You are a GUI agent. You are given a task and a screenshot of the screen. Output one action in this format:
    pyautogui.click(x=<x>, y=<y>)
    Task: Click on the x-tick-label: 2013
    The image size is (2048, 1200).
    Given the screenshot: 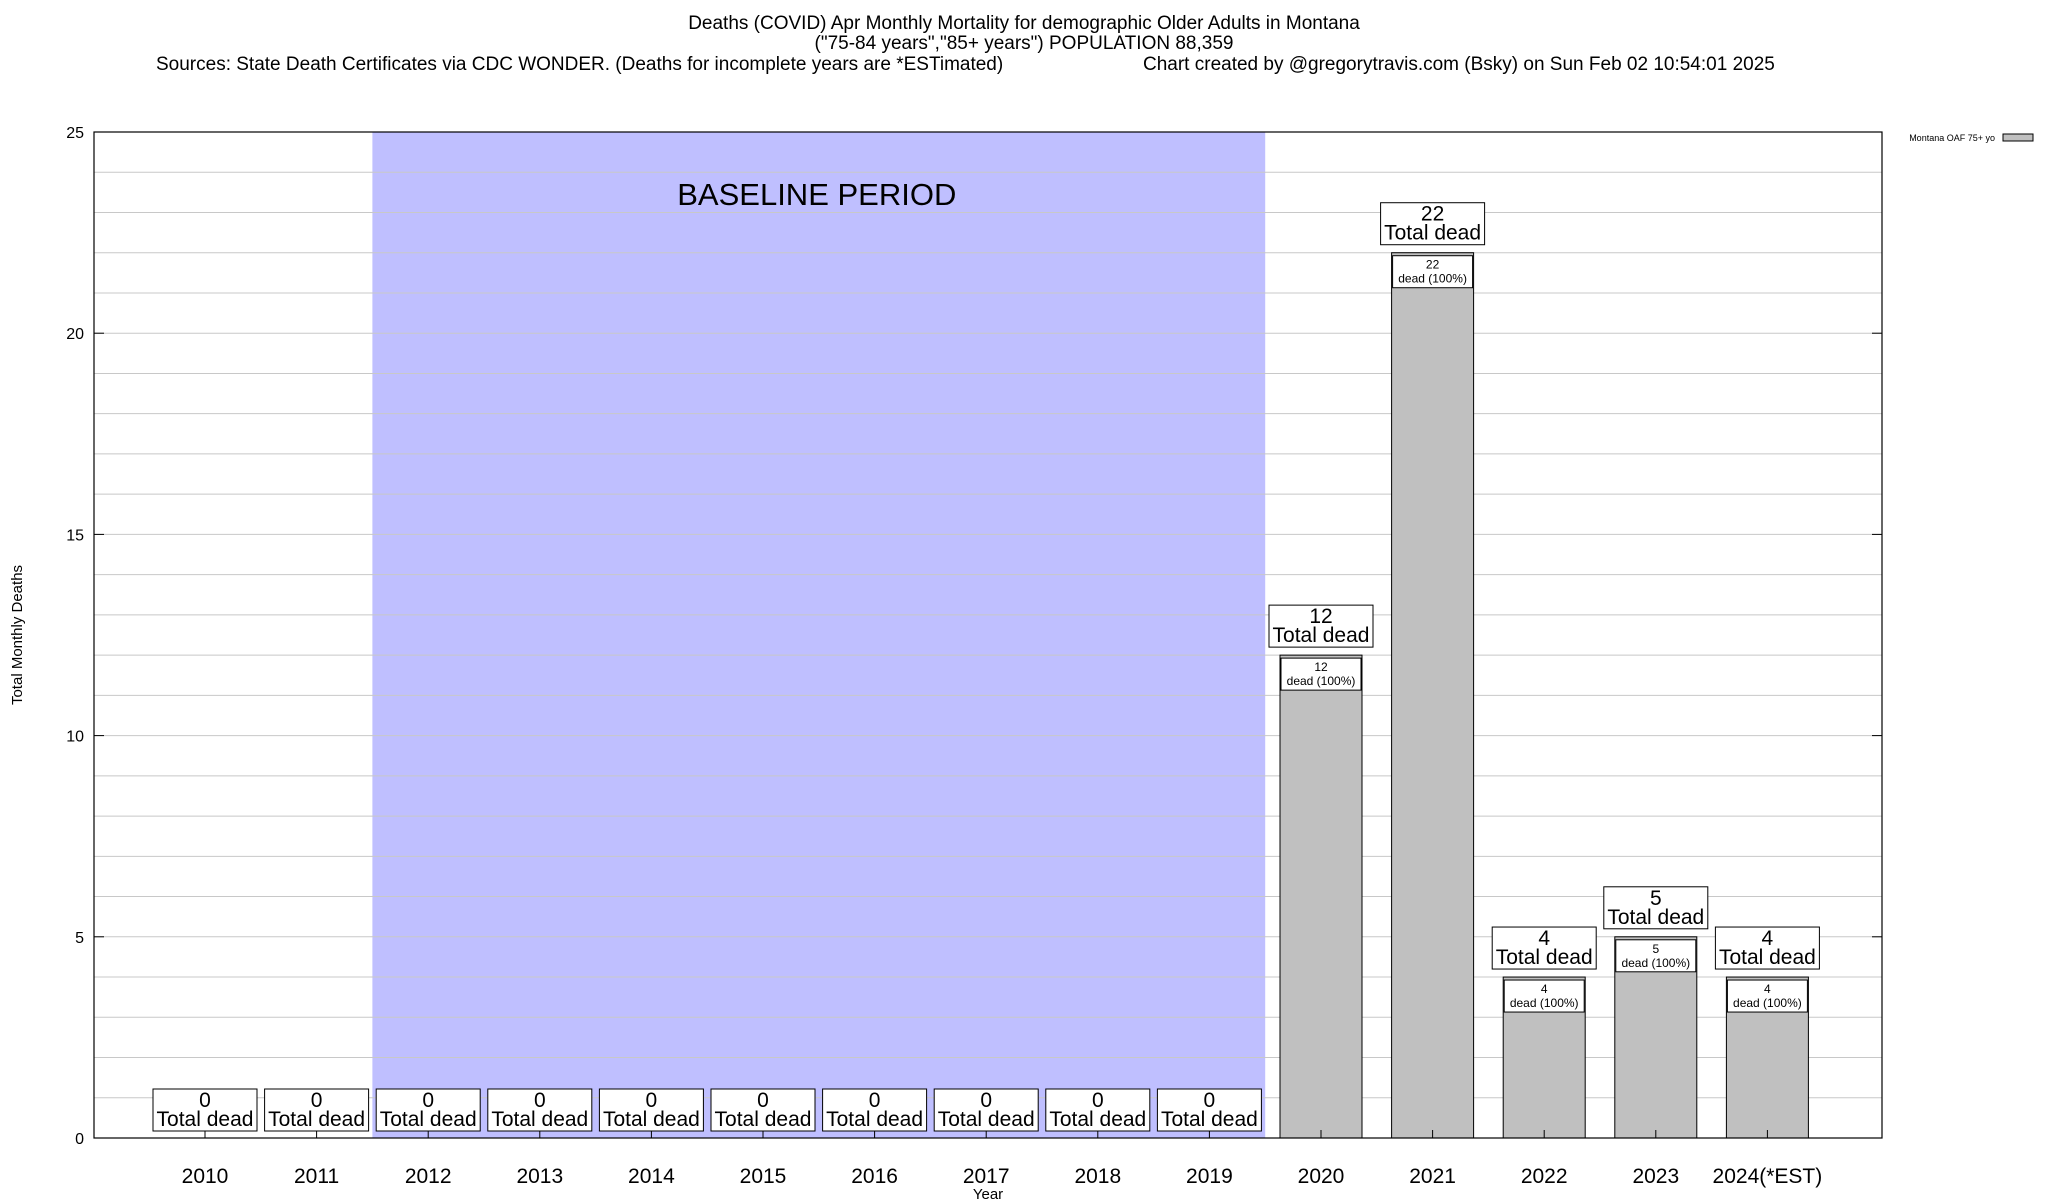 What is the action you would take?
    pyautogui.click(x=539, y=1176)
    